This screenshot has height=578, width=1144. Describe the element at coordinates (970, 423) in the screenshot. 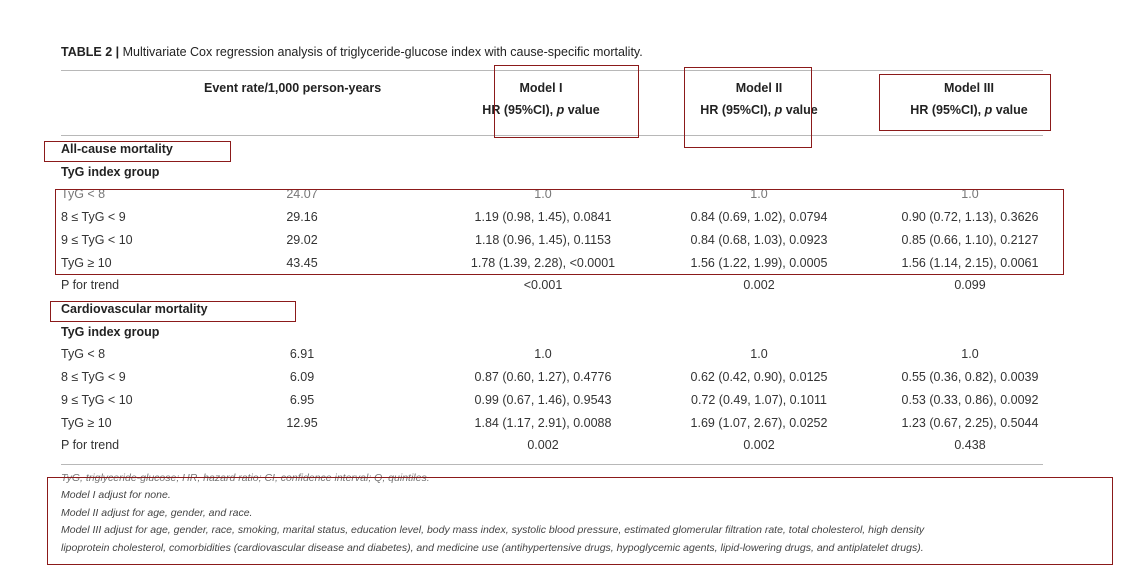

I see `row-model-3: 1.23 (0.67, 2.25), 0.5044` at that location.